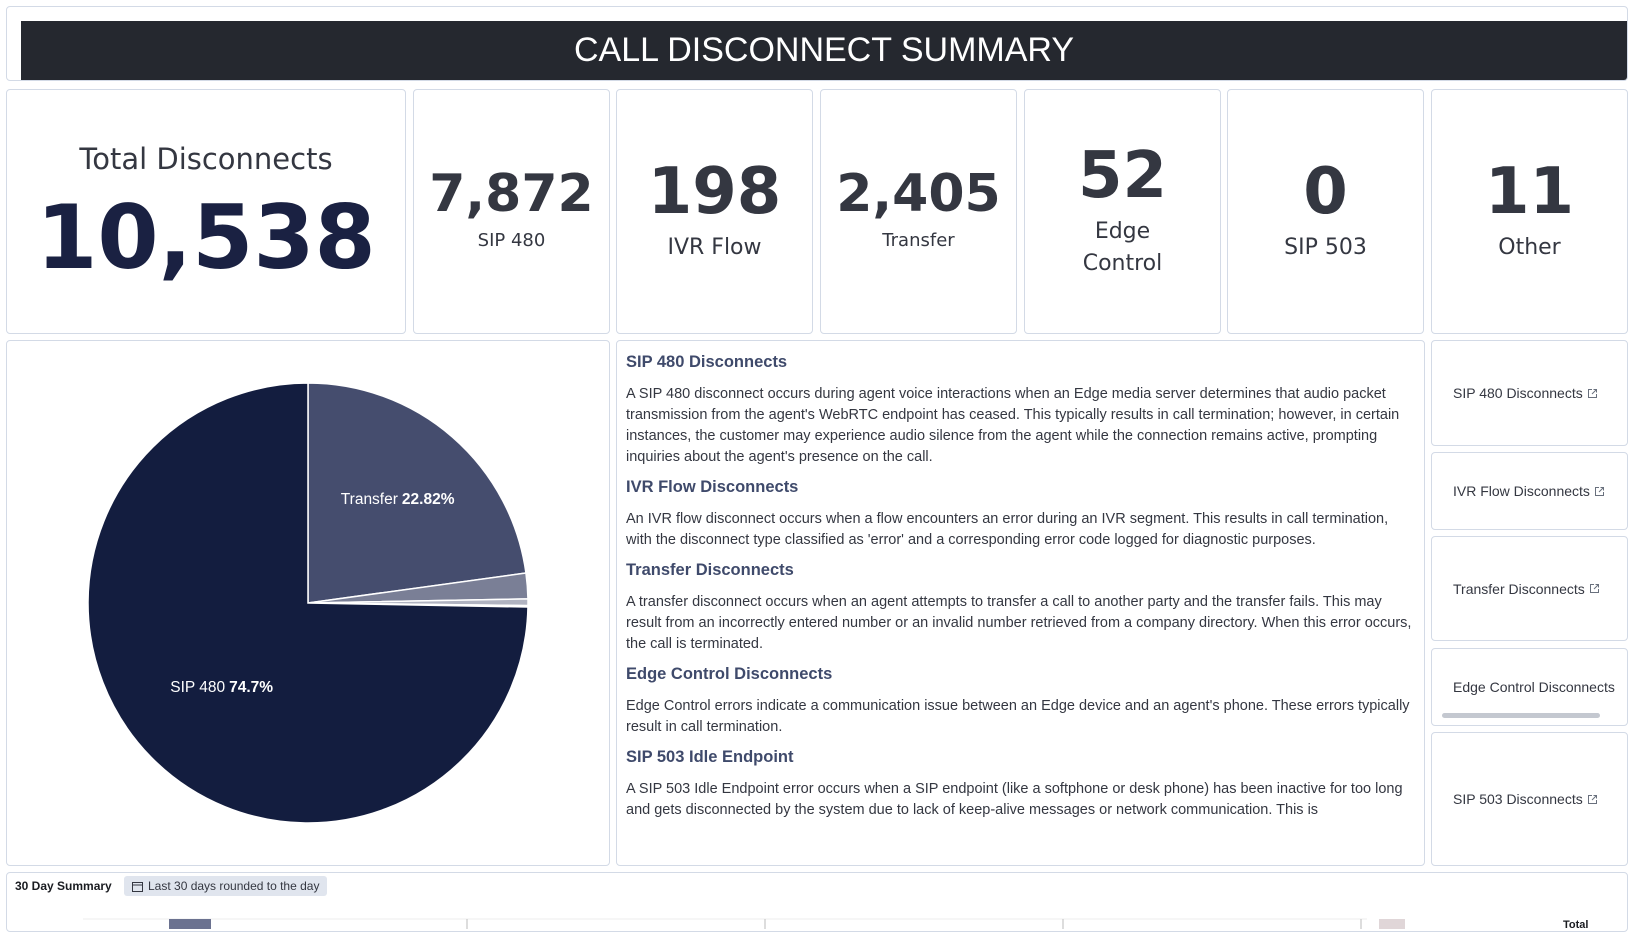 The image size is (1638, 932). Describe the element at coordinates (1518, 393) in the screenshot. I see `link-text: SIP 480 Disconnects` at that location.